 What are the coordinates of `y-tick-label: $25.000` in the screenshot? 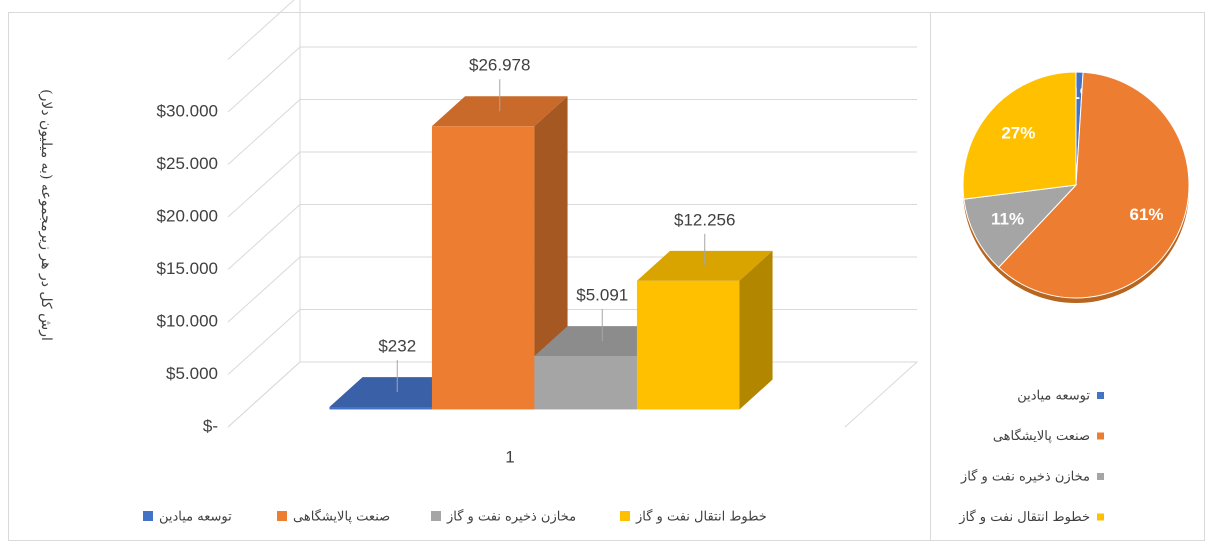 It's located at (187, 163).